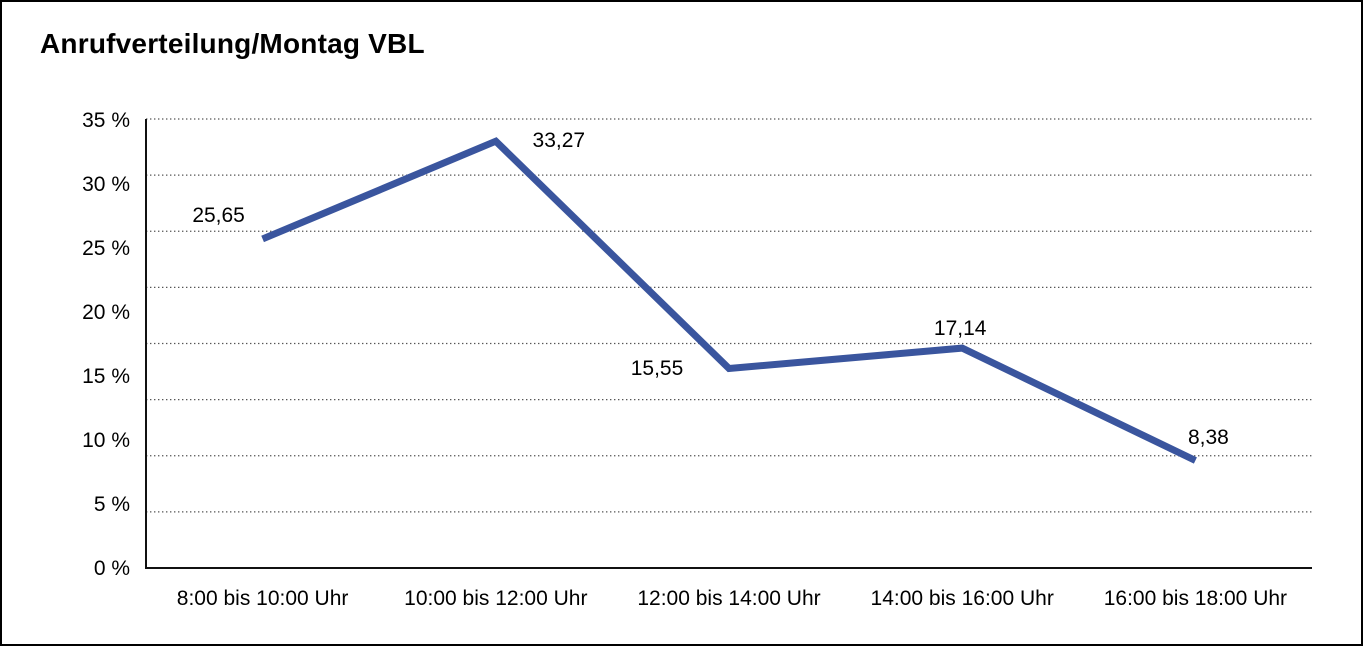 The width and height of the screenshot is (1363, 646). I want to click on y-tick-label: 10 %, so click(106, 440).